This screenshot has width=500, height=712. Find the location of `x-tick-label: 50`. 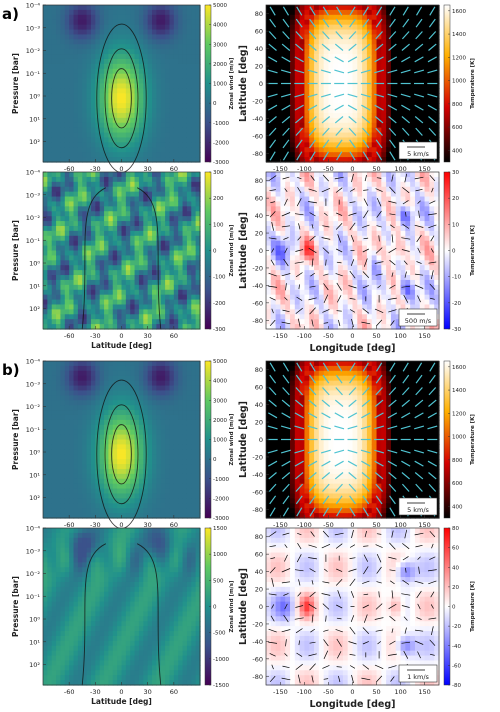

x-tick-label: 50 is located at coordinates (376, 169).